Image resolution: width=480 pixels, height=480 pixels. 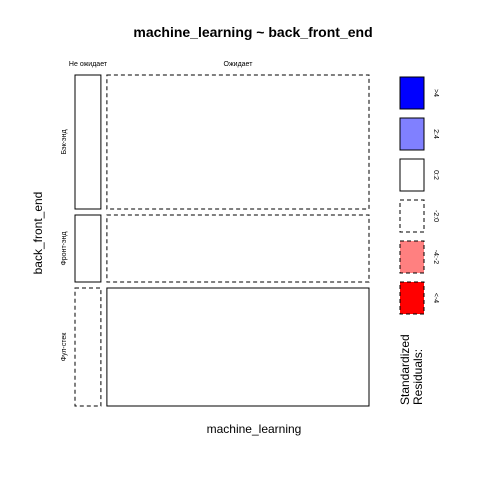 What do you see at coordinates (252, 32) in the screenshot?
I see `chart-title: machine_learning ~ back_front_end` at bounding box center [252, 32].